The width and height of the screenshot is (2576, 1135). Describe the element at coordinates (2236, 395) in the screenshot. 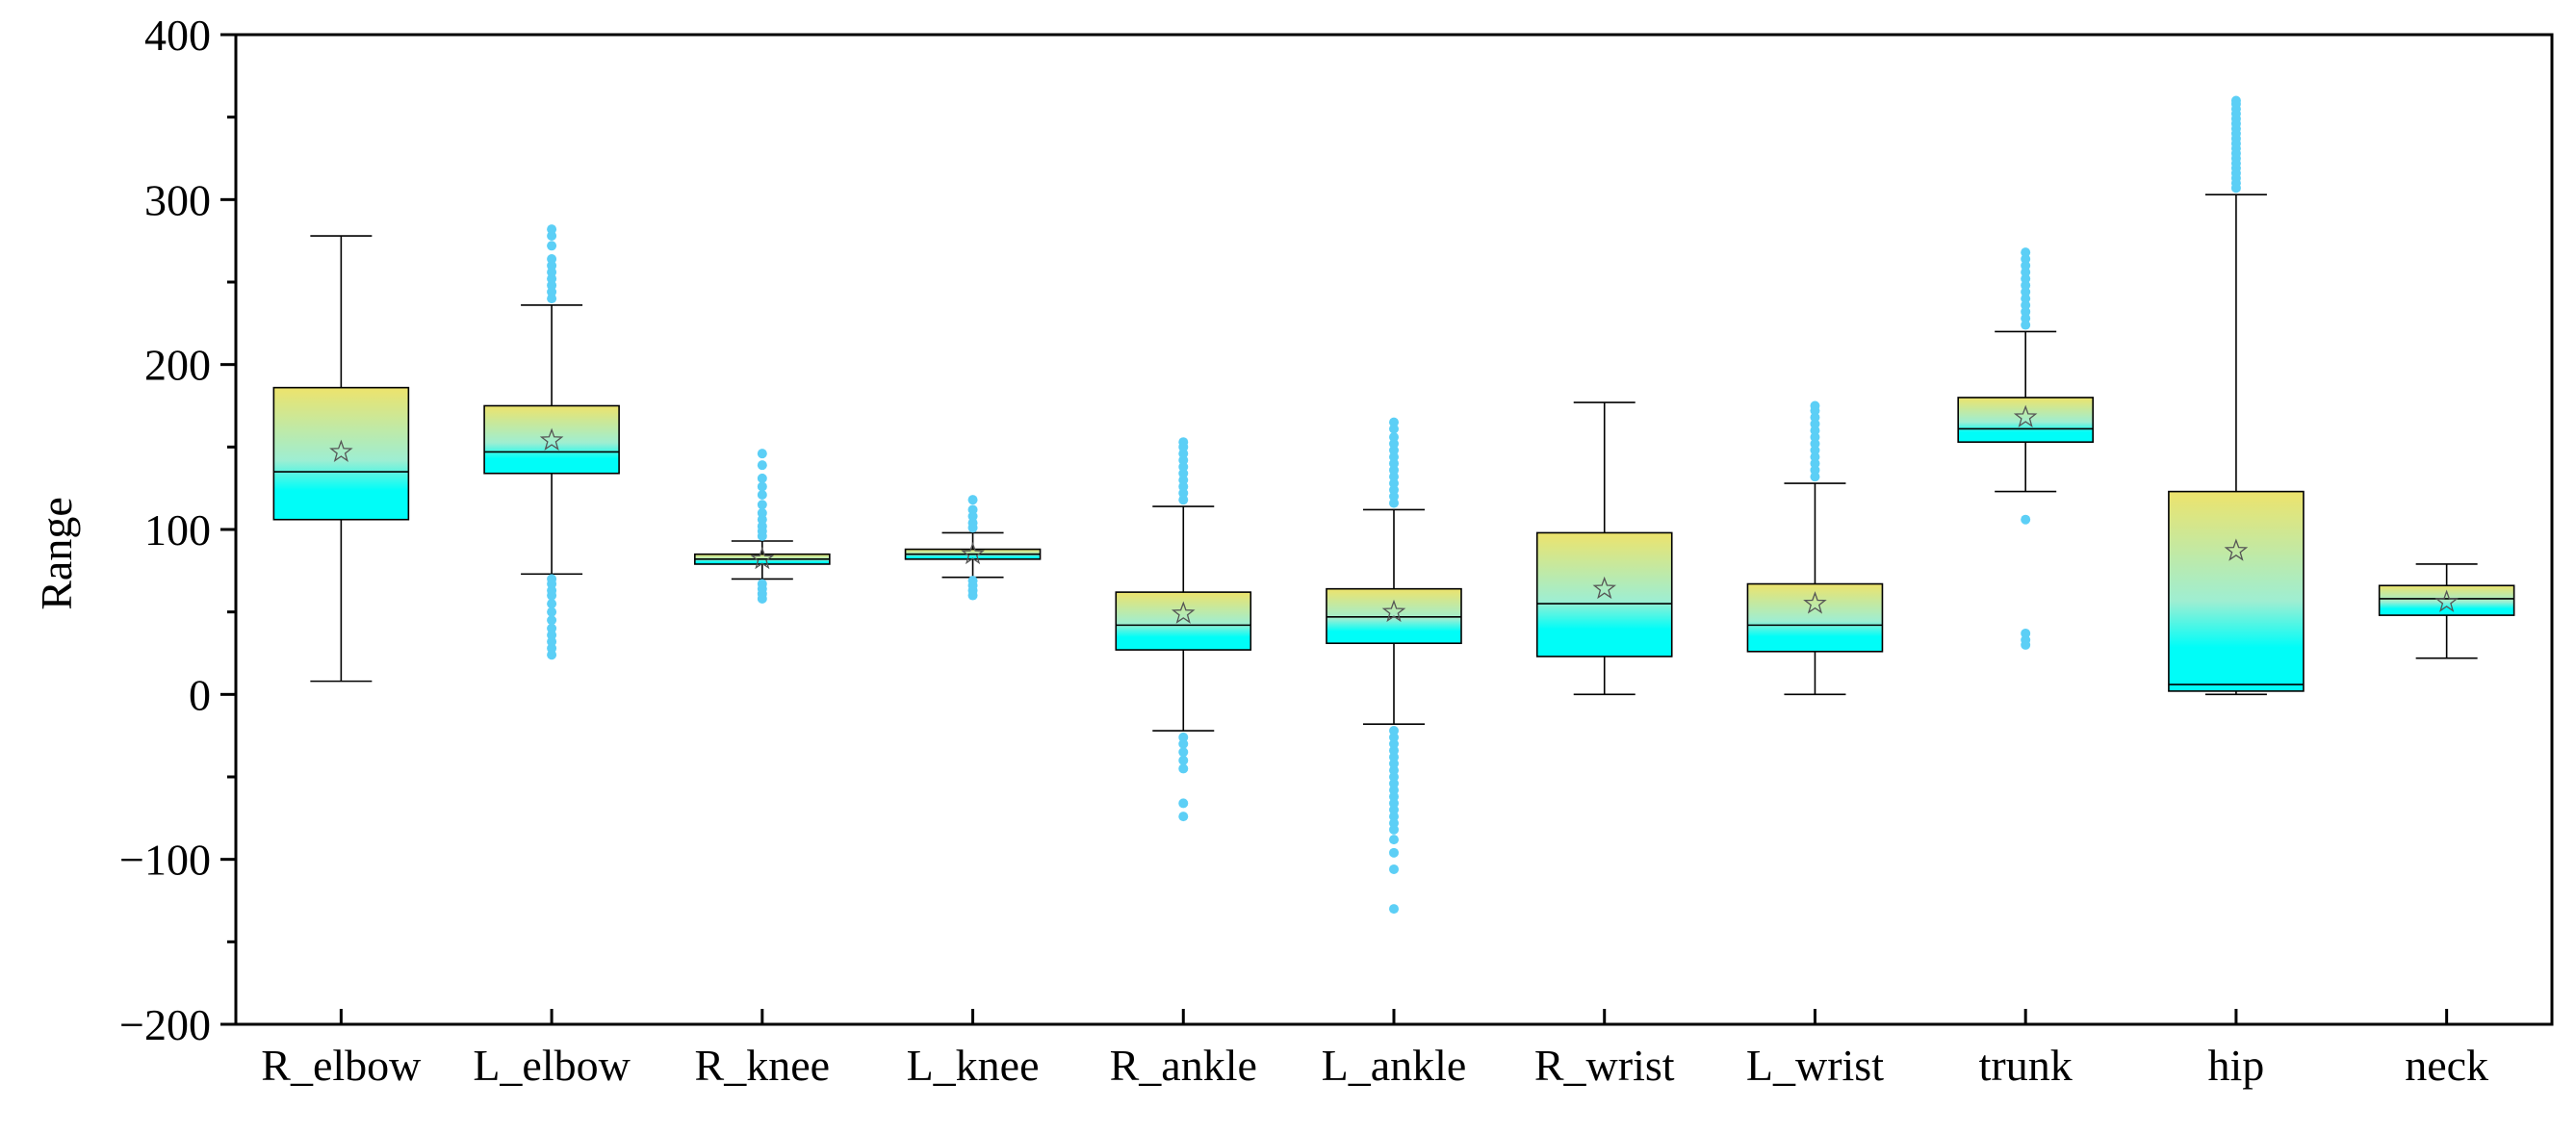

I see `box-group-hip` at that location.